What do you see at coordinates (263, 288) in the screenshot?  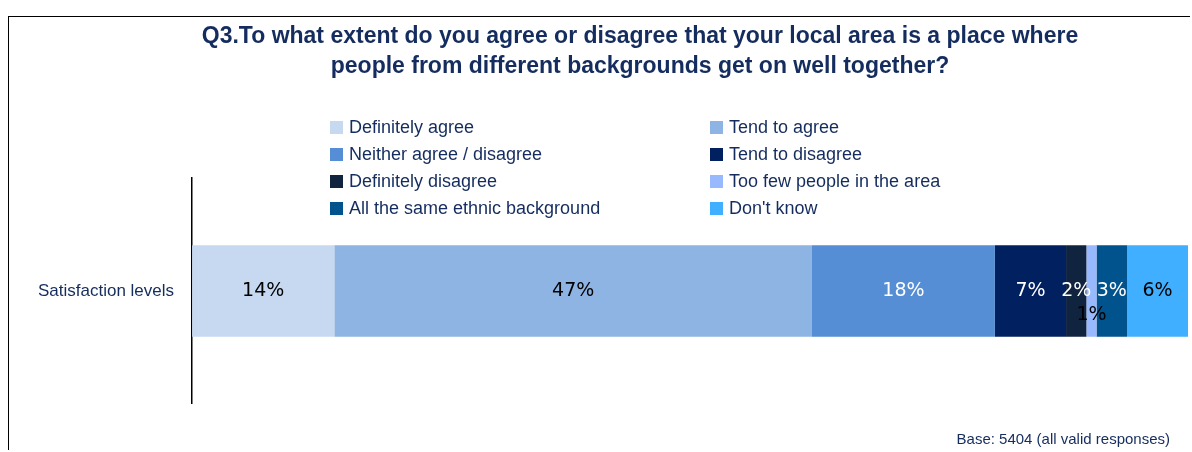 I see `data-label: 14%` at bounding box center [263, 288].